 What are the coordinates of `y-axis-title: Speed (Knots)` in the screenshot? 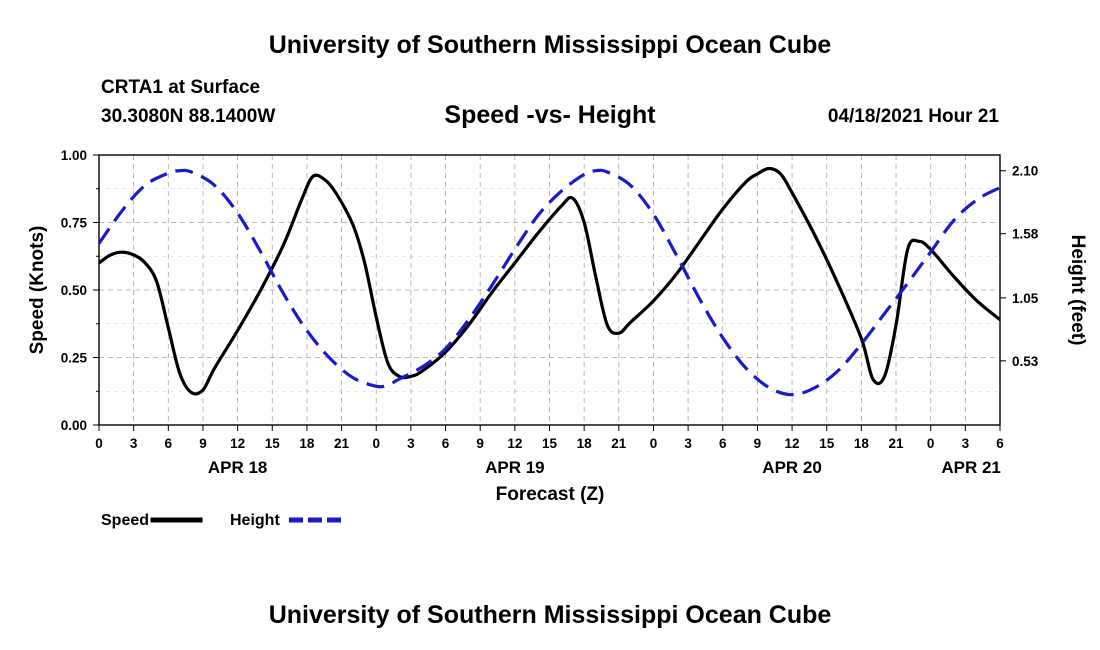 It's located at (37, 290).